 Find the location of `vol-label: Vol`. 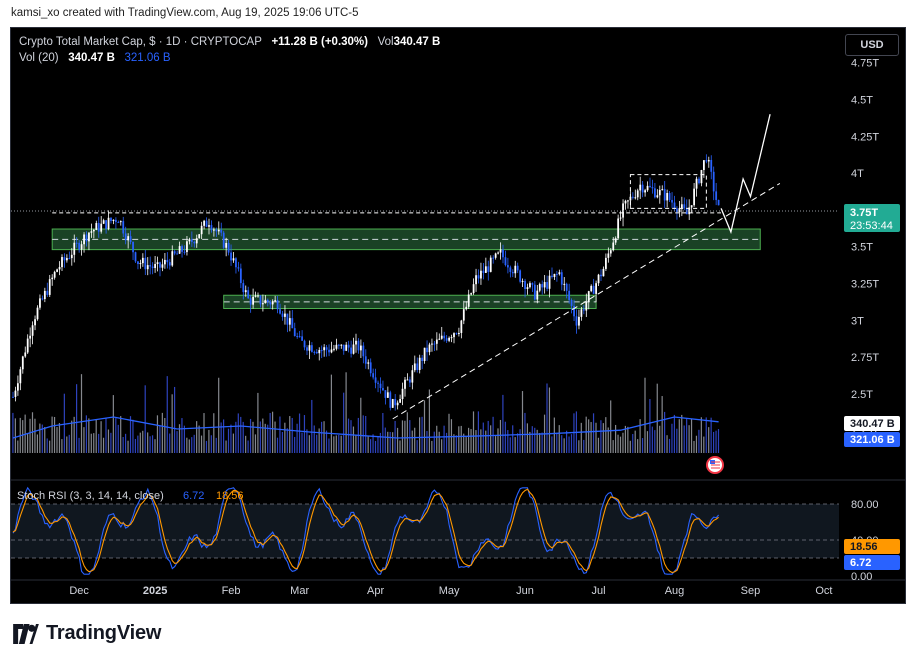

vol-label: Vol is located at coordinates (385, 42).